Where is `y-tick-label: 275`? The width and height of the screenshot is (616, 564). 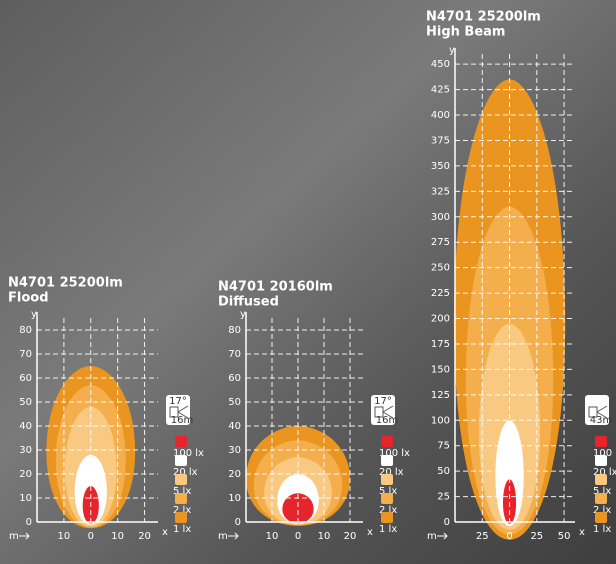 y-tick-label: 275 is located at coordinates (440, 242).